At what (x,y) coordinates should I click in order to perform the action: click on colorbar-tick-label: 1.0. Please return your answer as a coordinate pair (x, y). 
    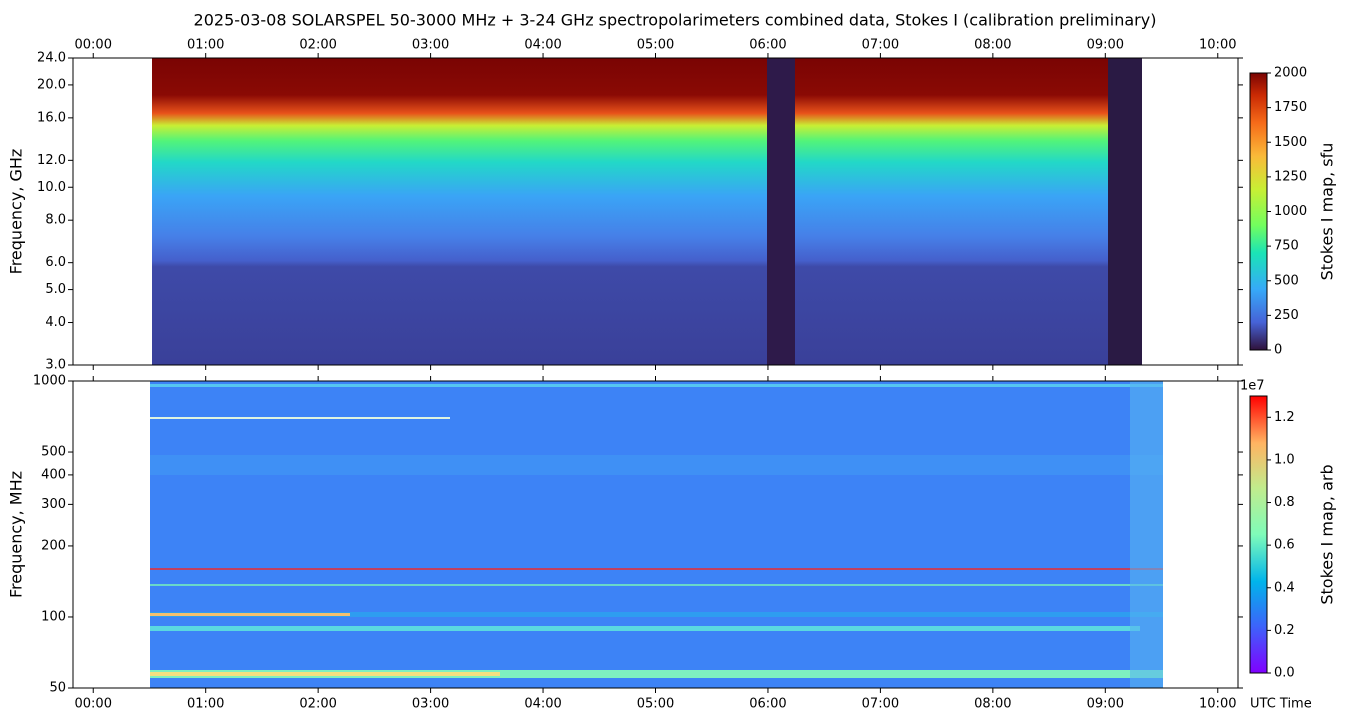
    Looking at the image, I should click on (1284, 459).